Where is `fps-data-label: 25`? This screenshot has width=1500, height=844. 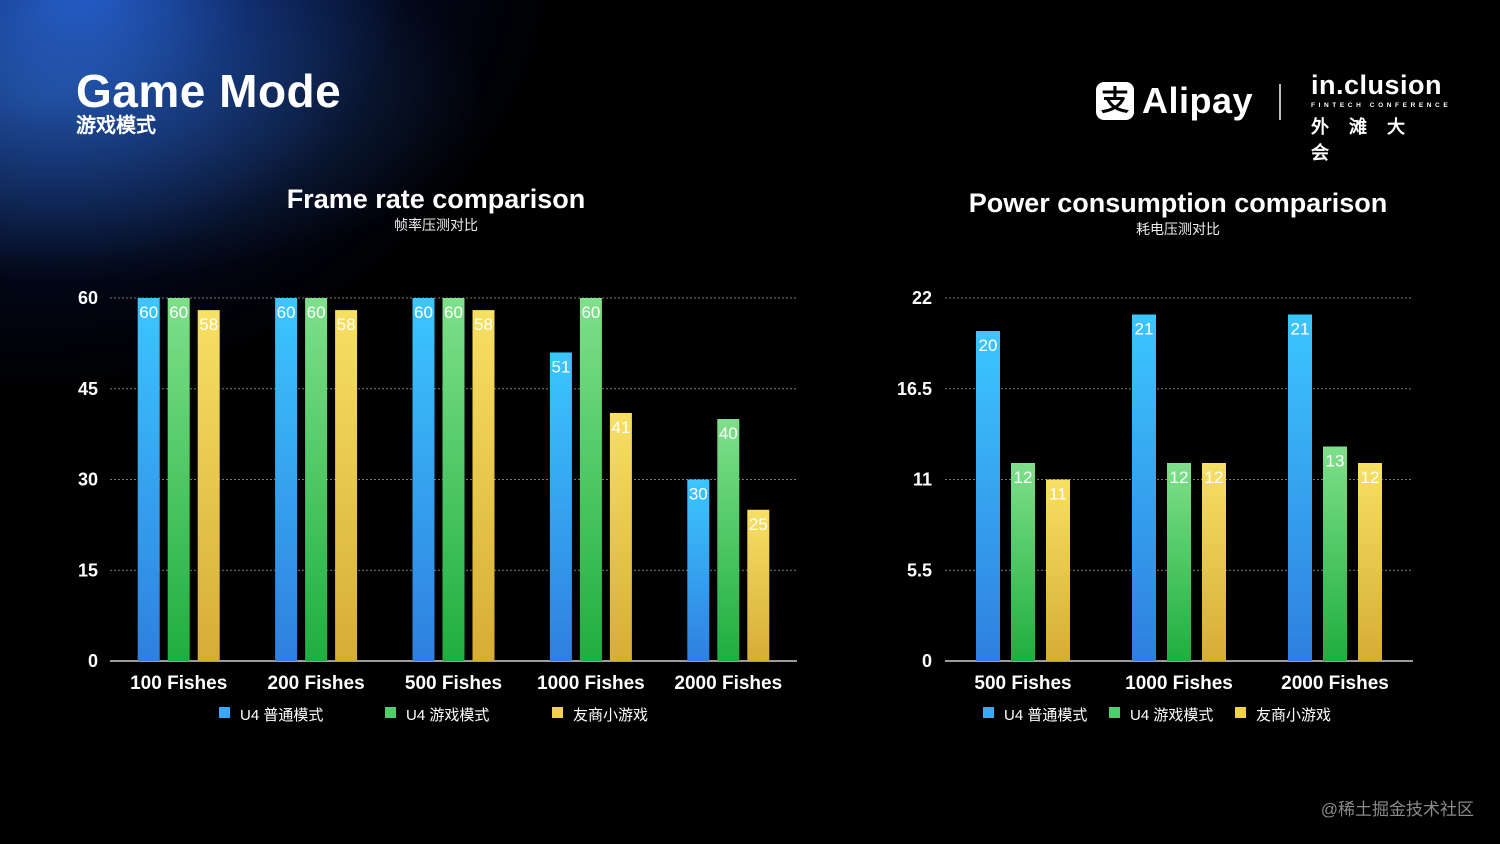 fps-data-label: 25 is located at coordinates (758, 524).